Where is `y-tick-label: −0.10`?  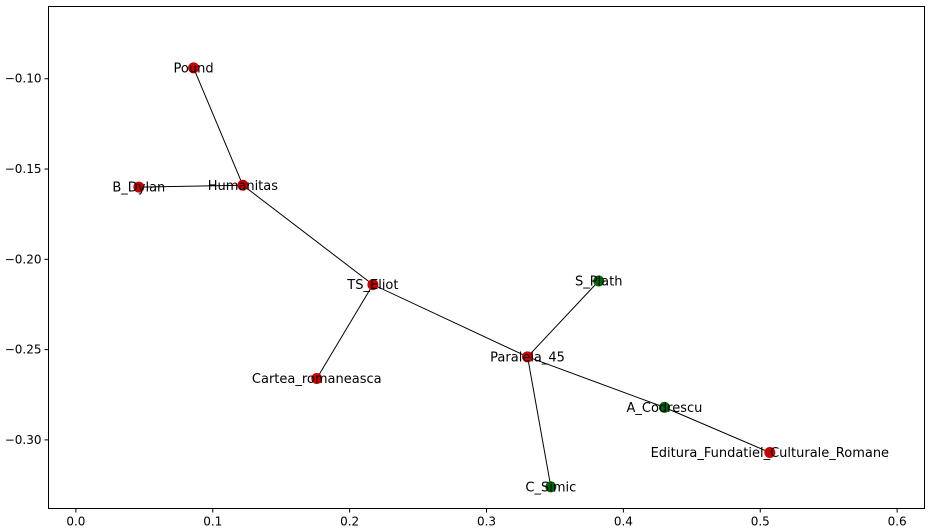
y-tick-label: −0.10 is located at coordinates (23, 79).